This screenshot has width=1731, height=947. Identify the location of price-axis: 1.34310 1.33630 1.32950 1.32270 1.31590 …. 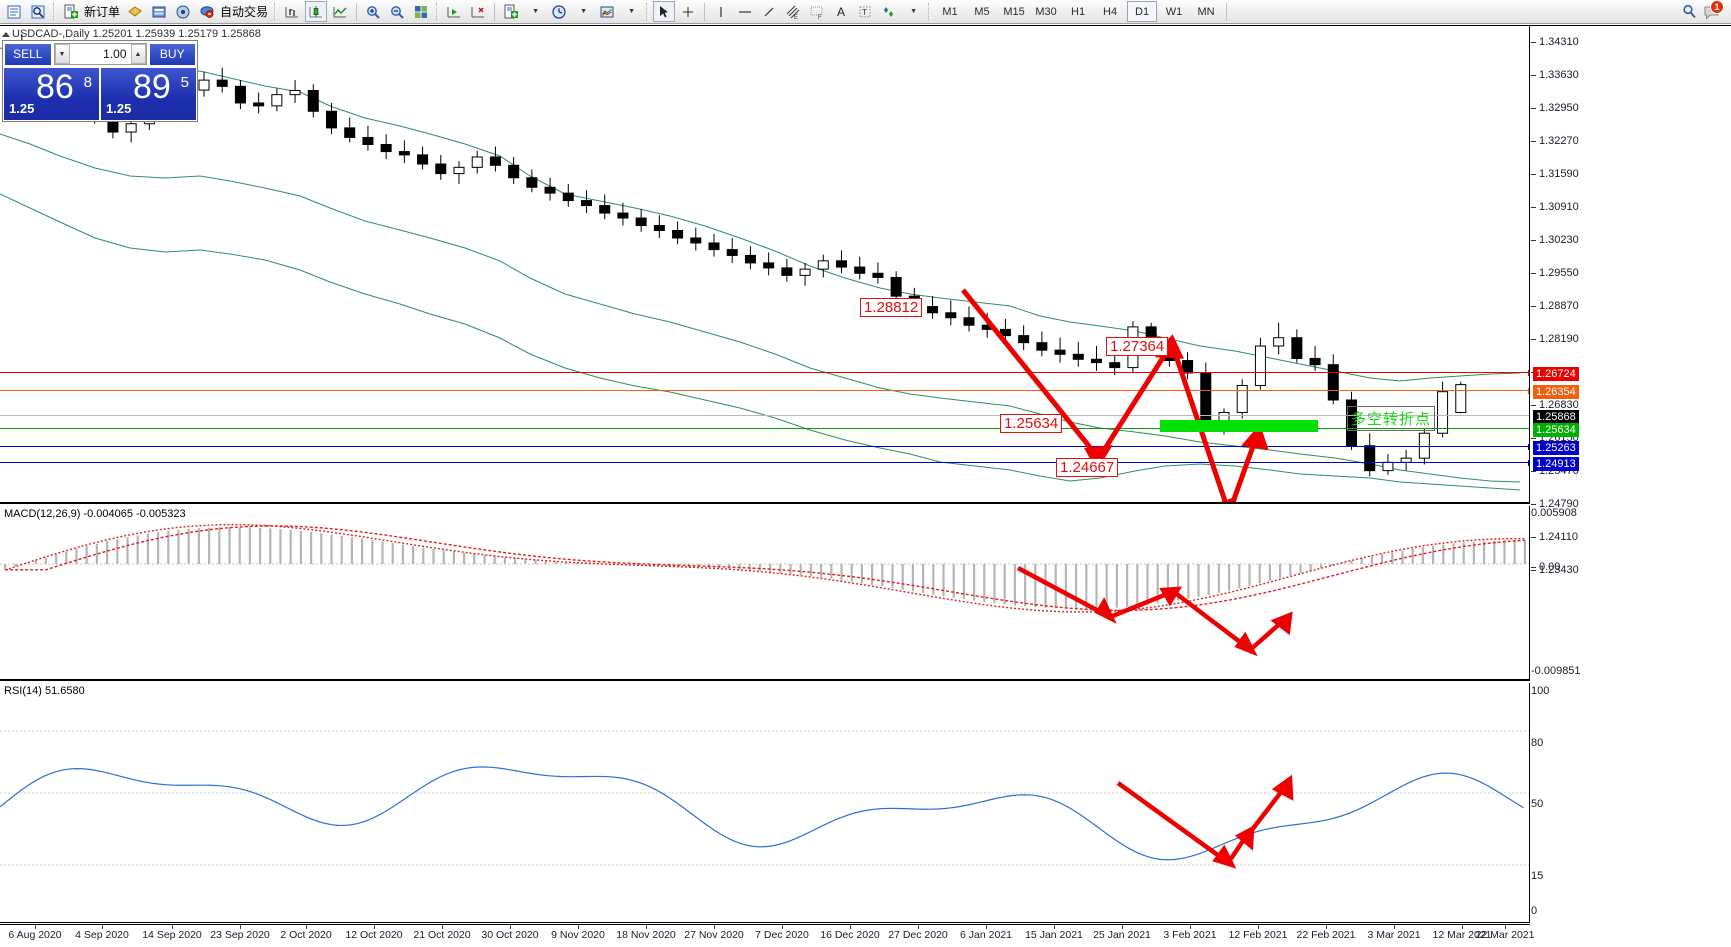
(1631, 474).